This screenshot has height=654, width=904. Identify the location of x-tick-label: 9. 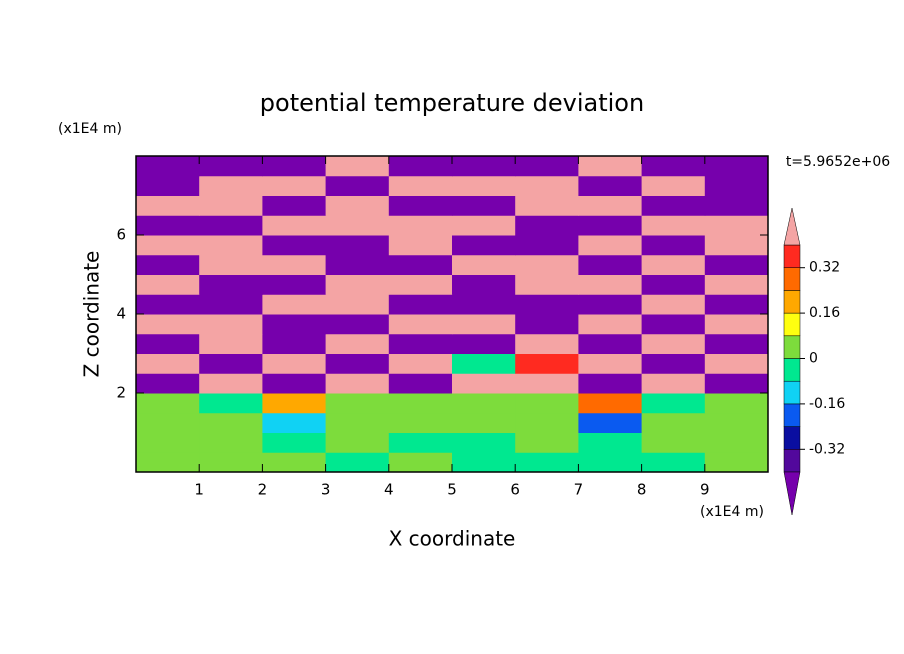
(705, 490).